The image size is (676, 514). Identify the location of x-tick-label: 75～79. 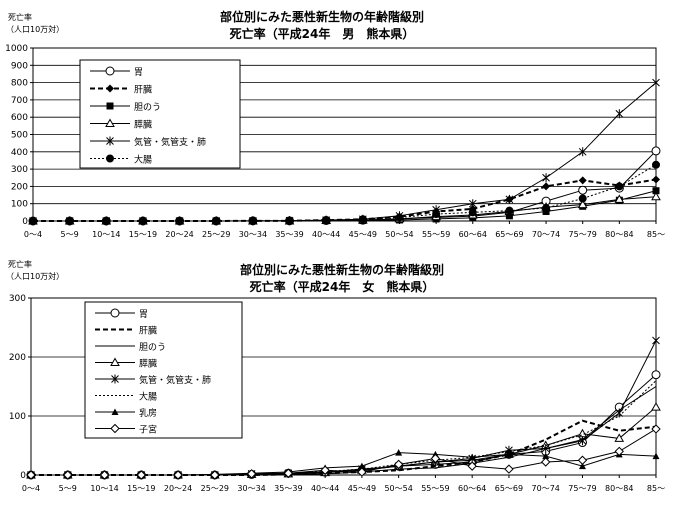
(583, 234).